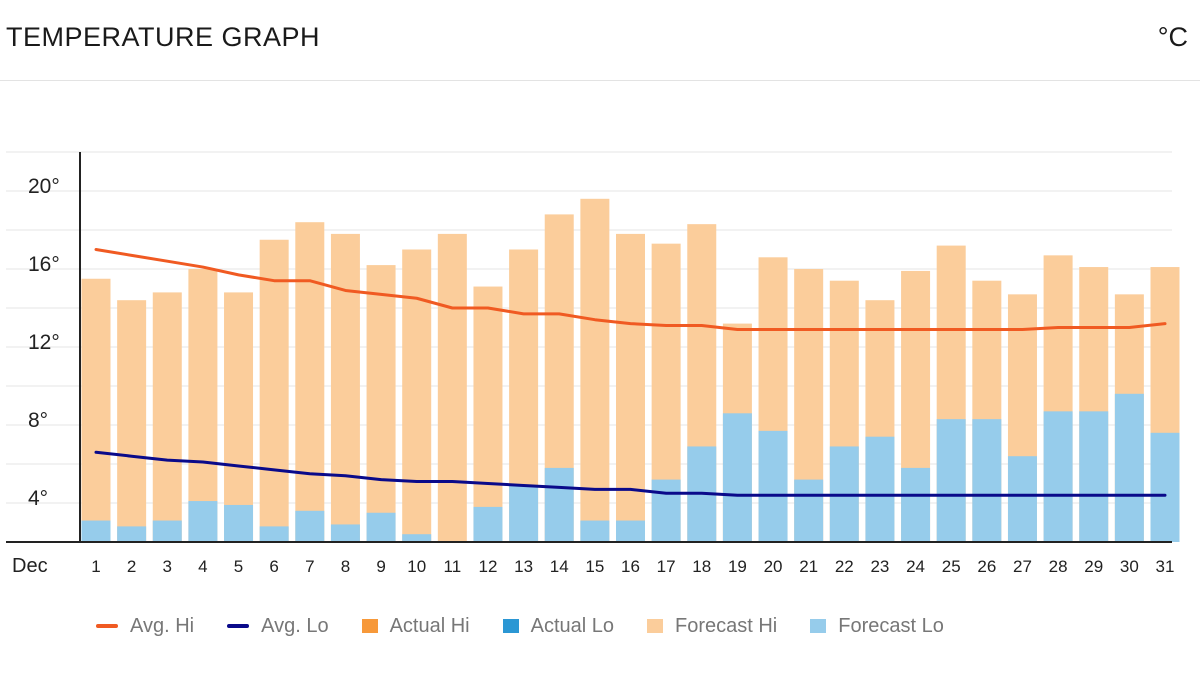 This screenshot has width=1200, height=680. What do you see at coordinates (726, 625) in the screenshot?
I see `legend-label: Forecast Hi` at bounding box center [726, 625].